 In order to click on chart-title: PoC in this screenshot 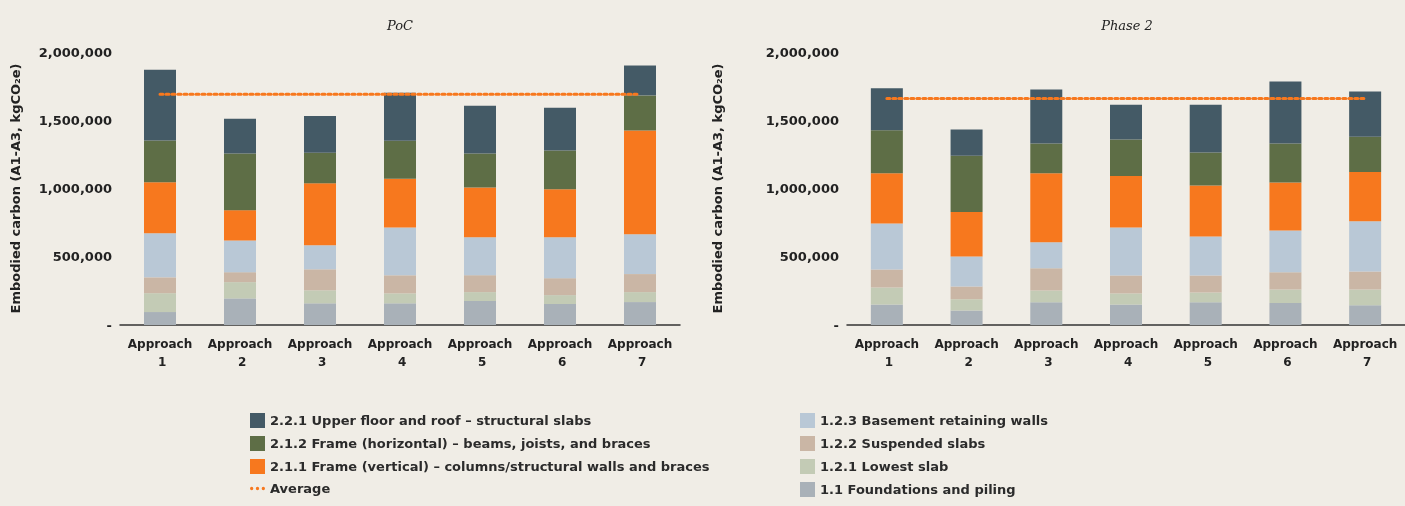, I will do `click(400, 25)`.